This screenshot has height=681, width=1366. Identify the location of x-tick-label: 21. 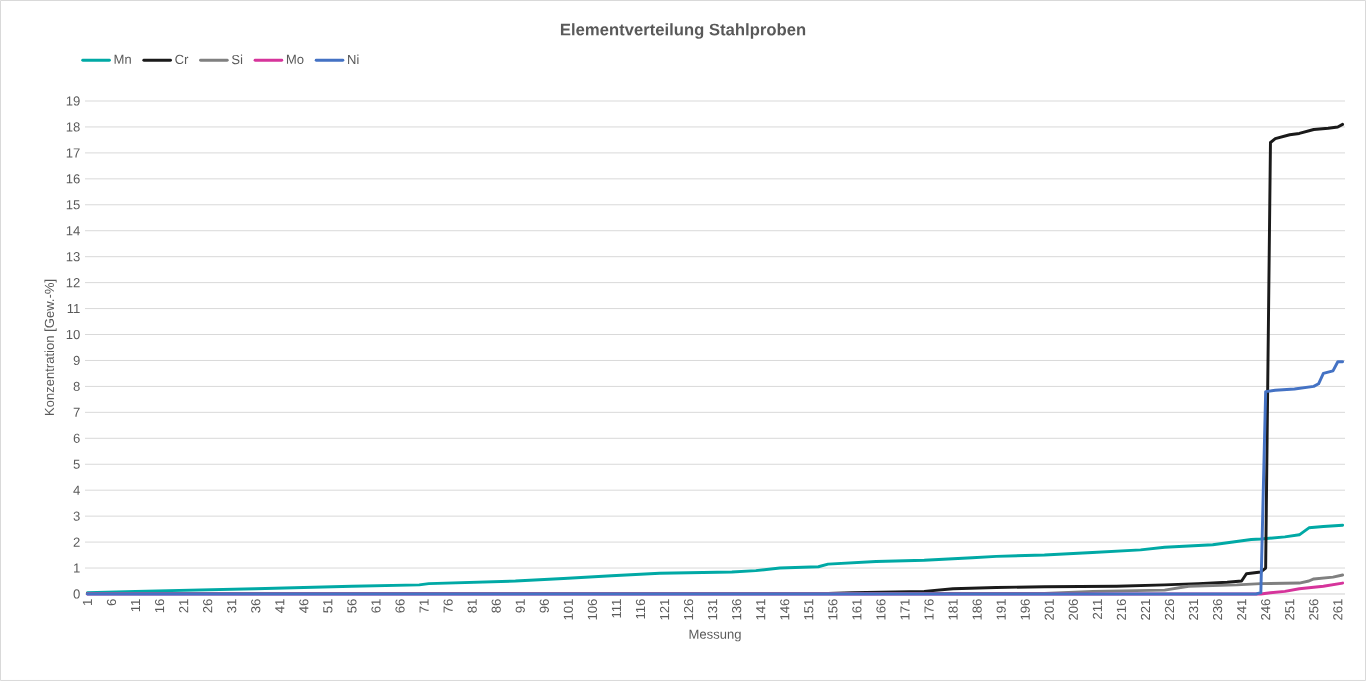
(184, 606).